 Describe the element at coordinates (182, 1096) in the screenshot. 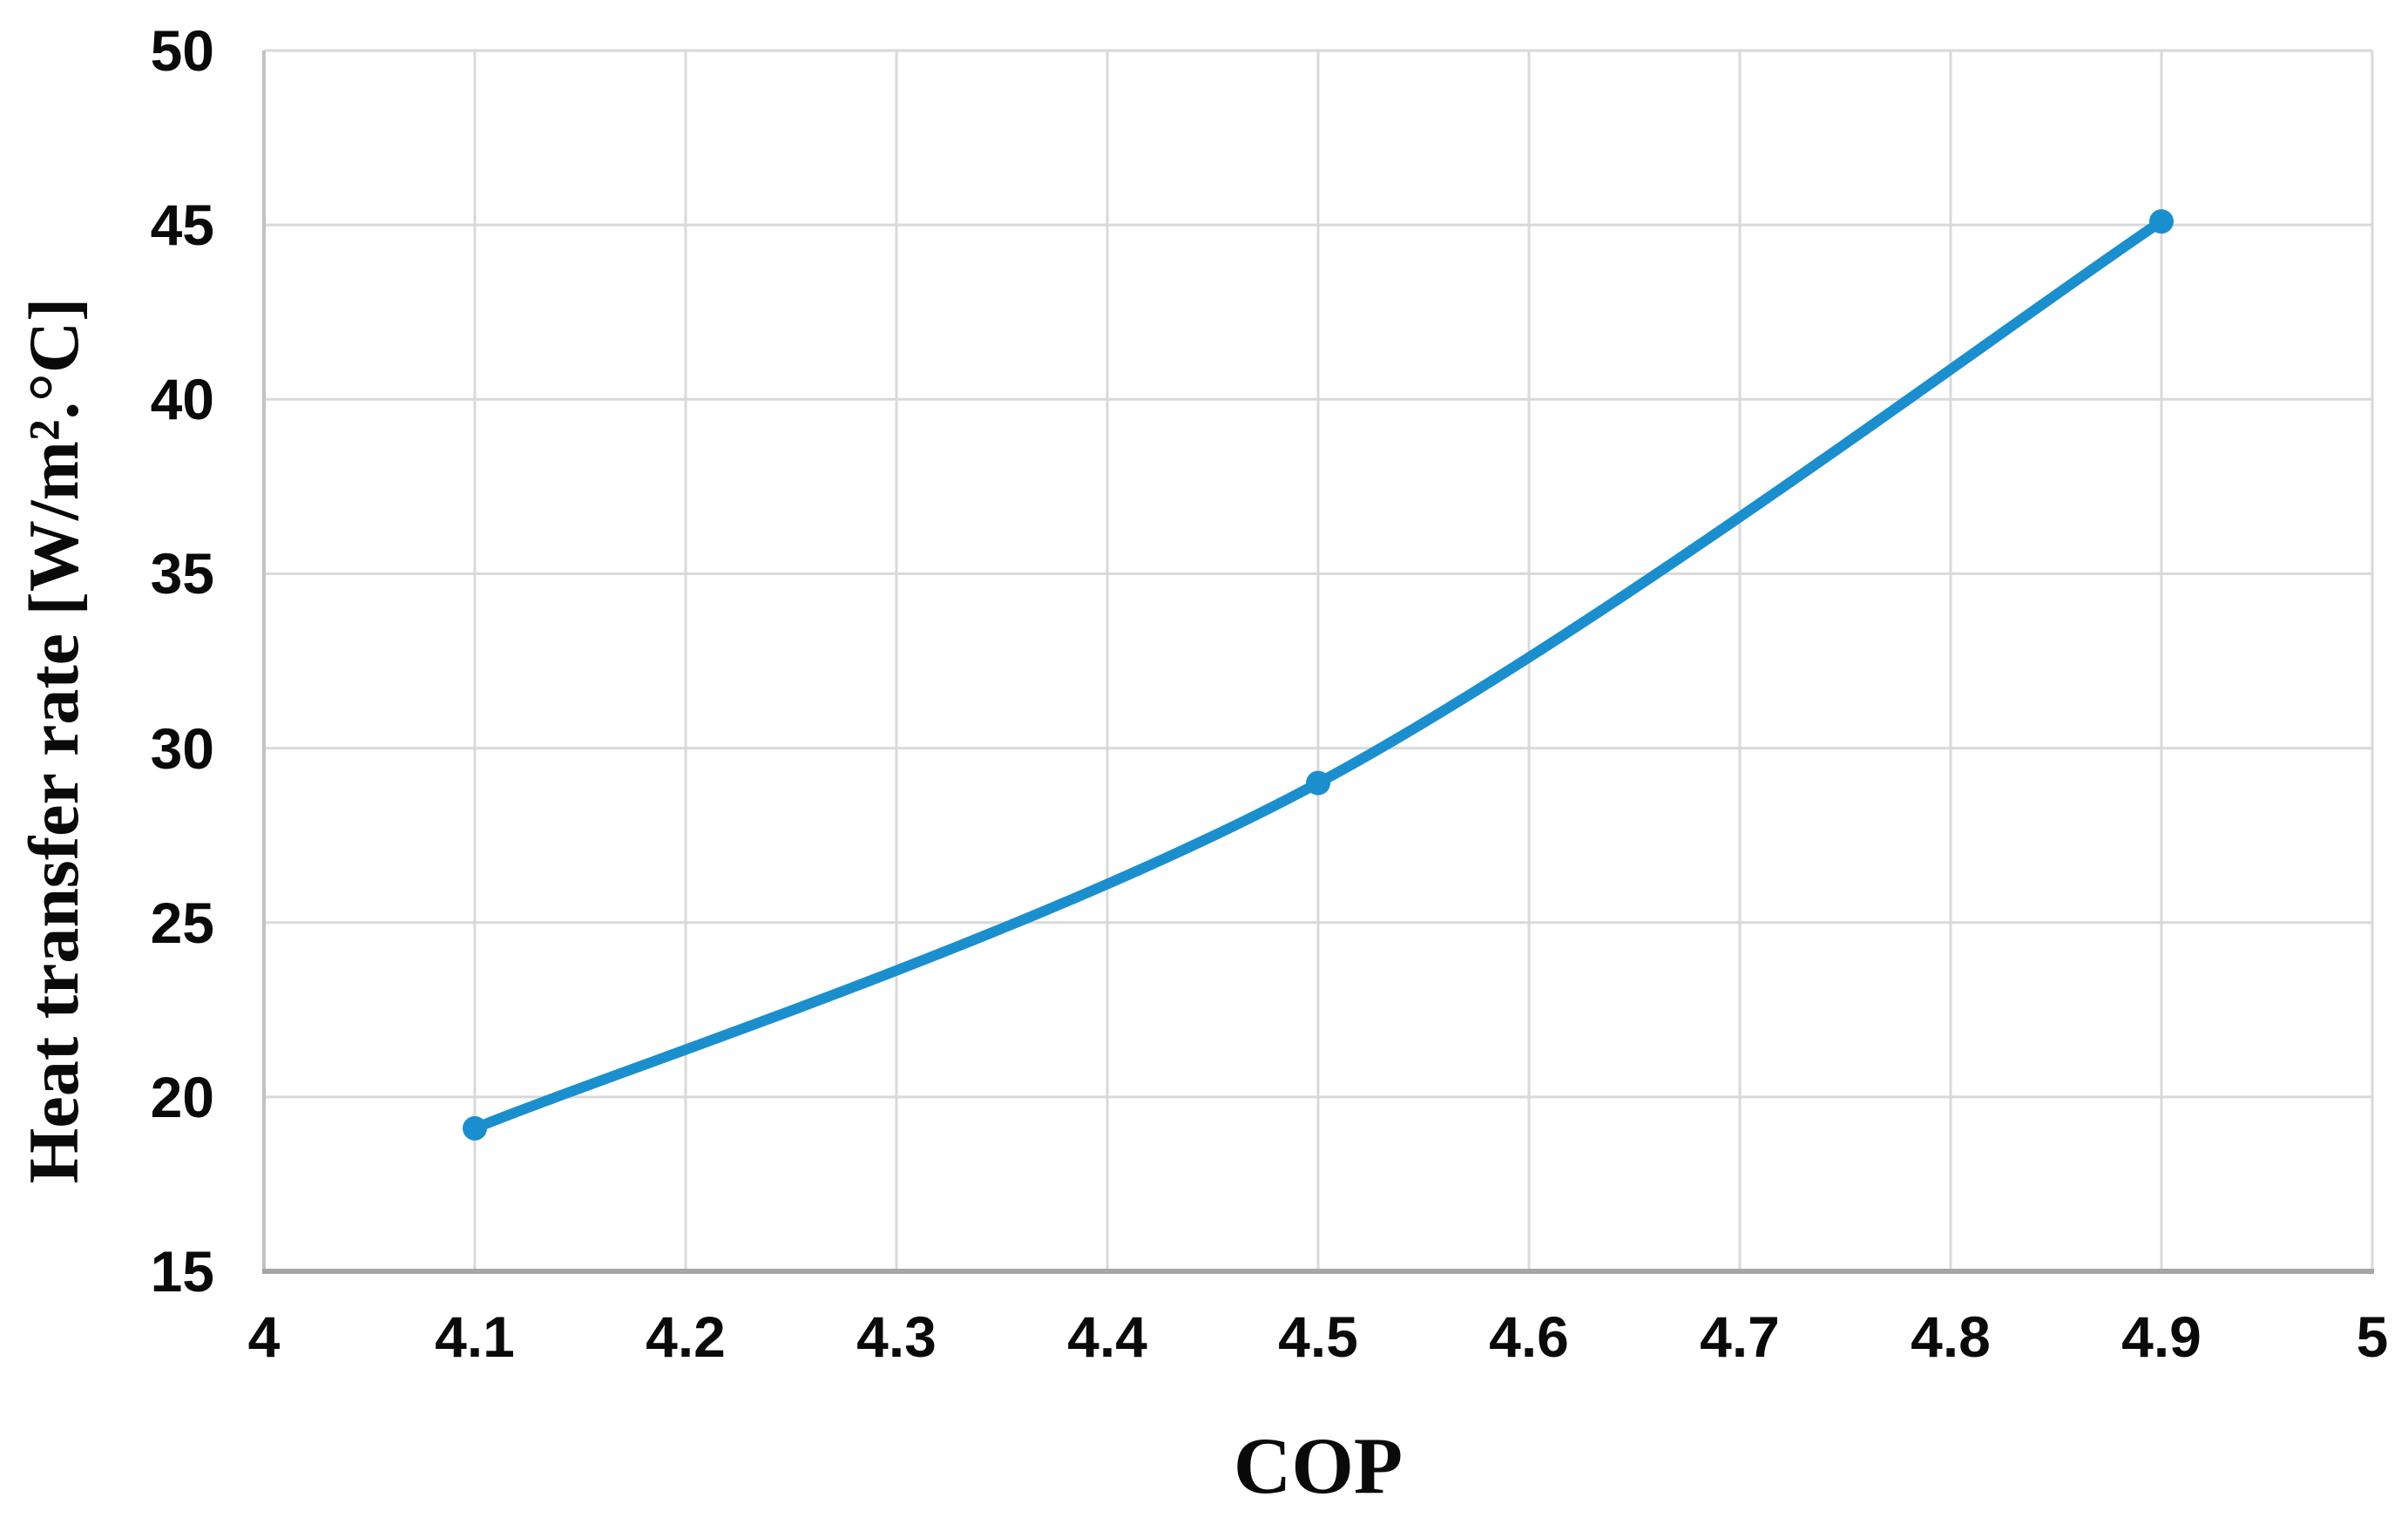

I see `y-tick-label: 20` at that location.